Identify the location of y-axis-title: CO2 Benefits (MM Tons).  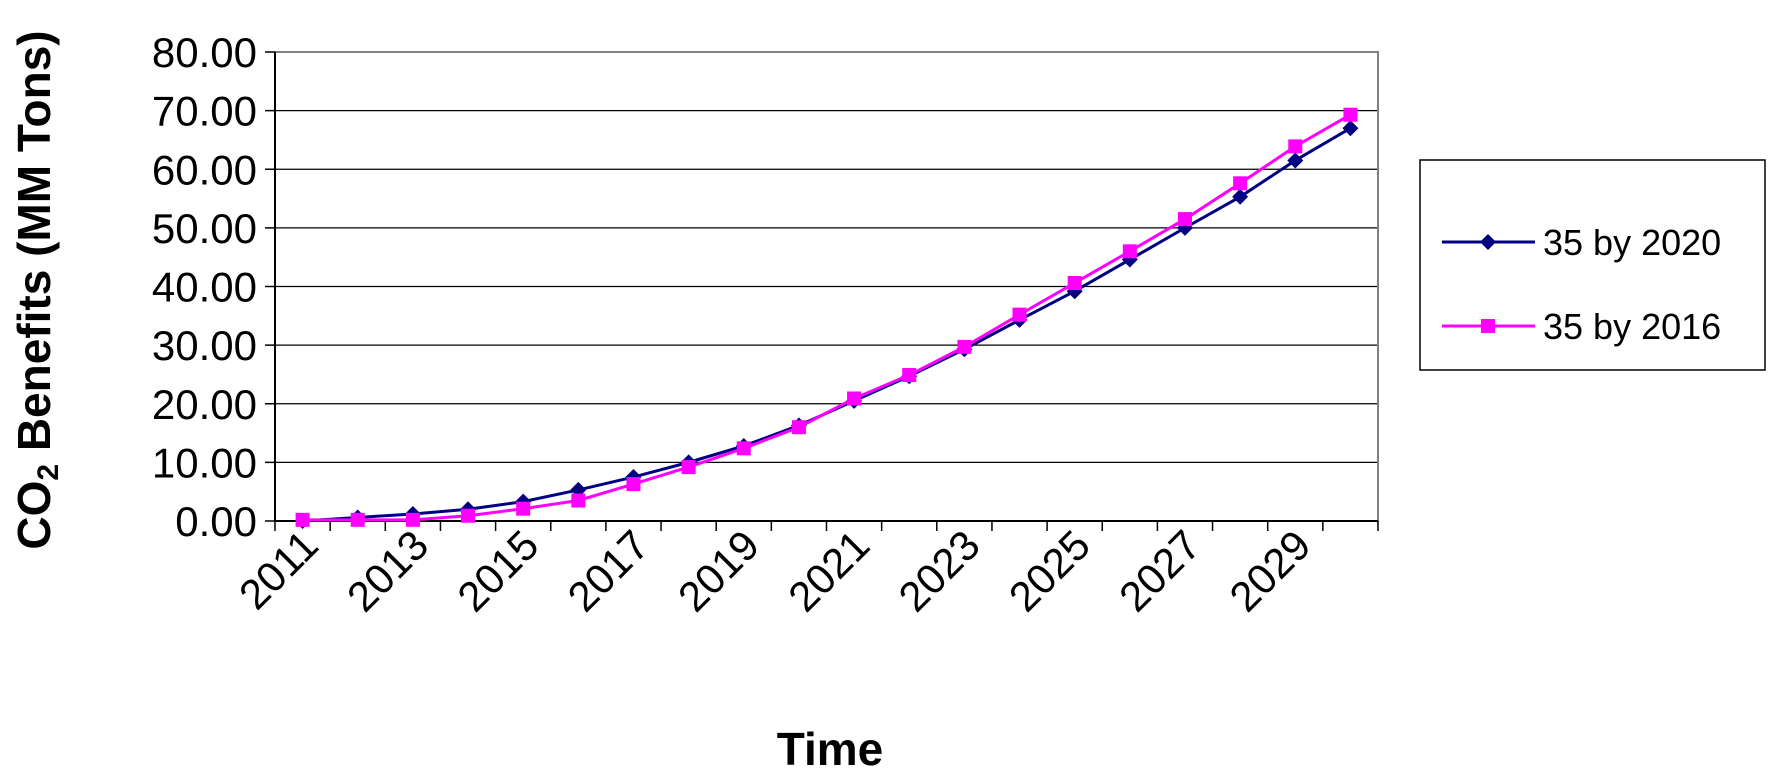
(36, 289).